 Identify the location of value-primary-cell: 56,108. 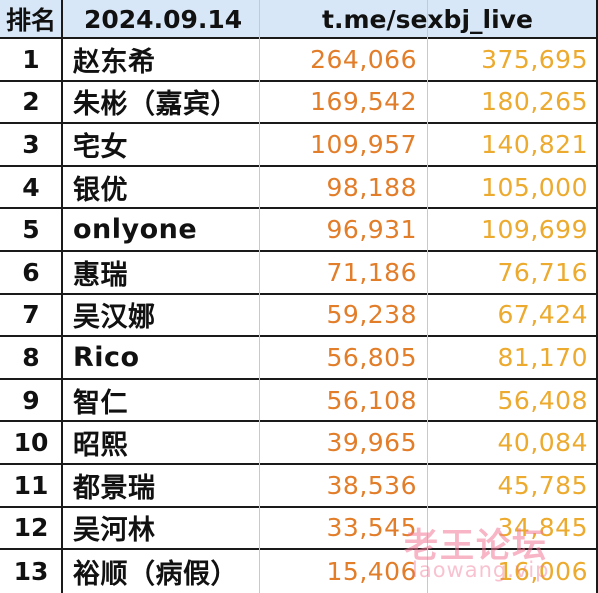
(343, 400).